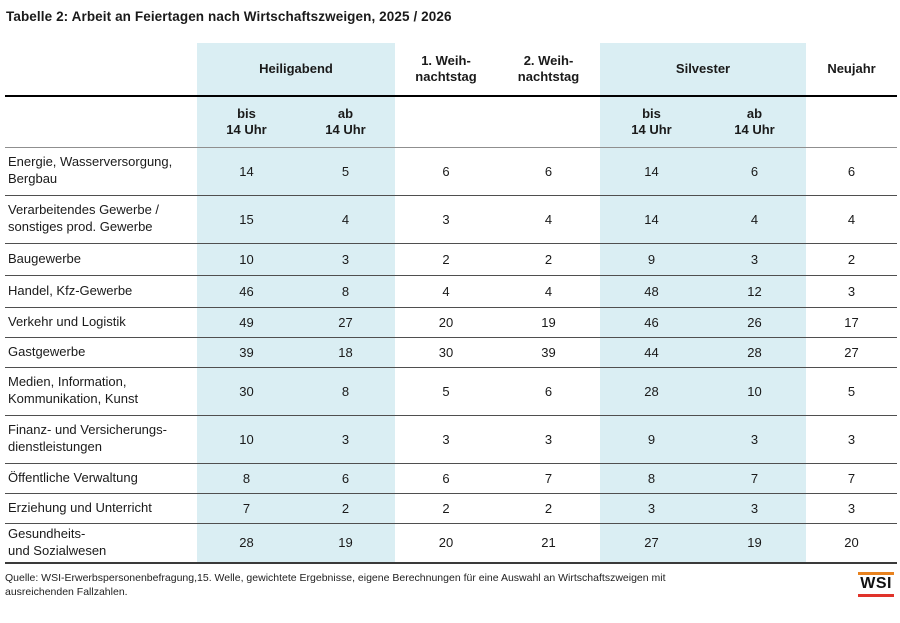 This screenshot has height=623, width=900. Describe the element at coordinates (246, 219) in the screenshot. I see `cell-value: 15` at that location.